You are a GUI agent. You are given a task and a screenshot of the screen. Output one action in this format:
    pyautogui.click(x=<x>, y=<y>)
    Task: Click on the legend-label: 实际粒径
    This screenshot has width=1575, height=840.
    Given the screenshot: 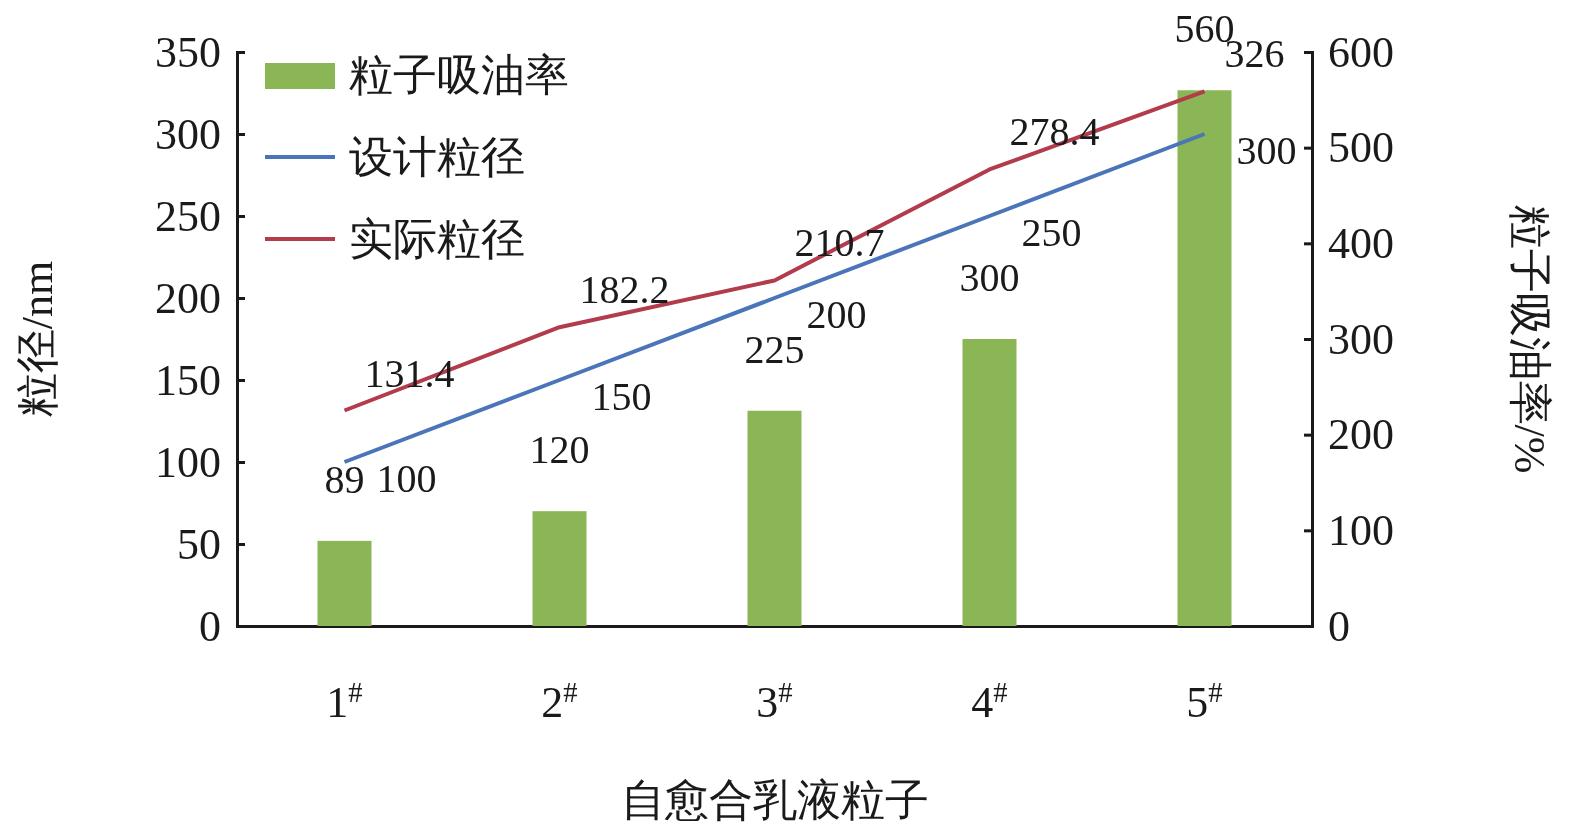 What is the action you would take?
    pyautogui.click(x=437, y=239)
    